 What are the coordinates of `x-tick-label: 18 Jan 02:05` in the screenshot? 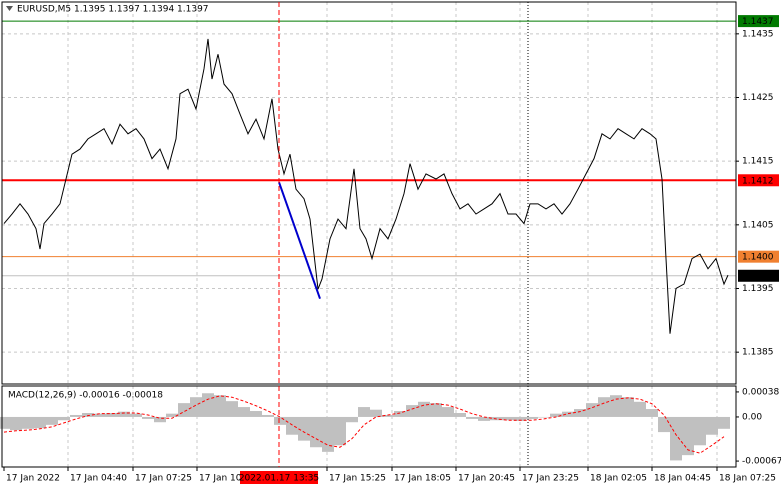 It's located at (618, 479).